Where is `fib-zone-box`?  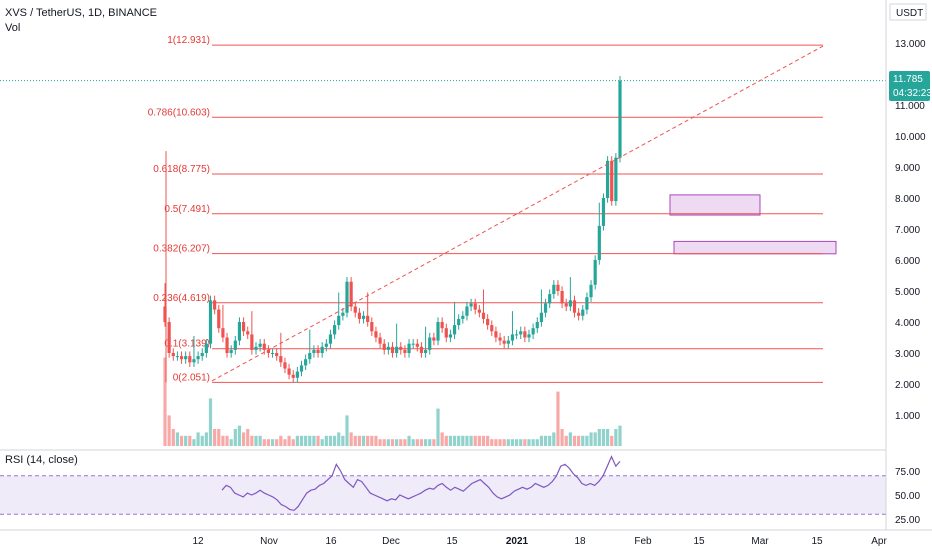
fib-zone-box is located at coordinates (715, 205).